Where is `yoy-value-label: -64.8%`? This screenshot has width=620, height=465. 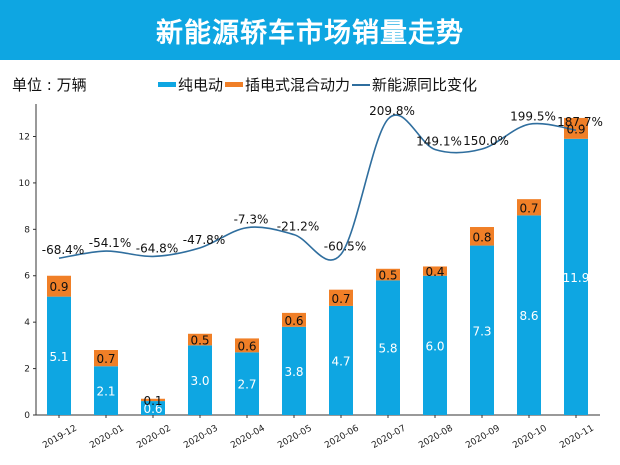
yoy-value-label: -64.8% is located at coordinates (157, 248).